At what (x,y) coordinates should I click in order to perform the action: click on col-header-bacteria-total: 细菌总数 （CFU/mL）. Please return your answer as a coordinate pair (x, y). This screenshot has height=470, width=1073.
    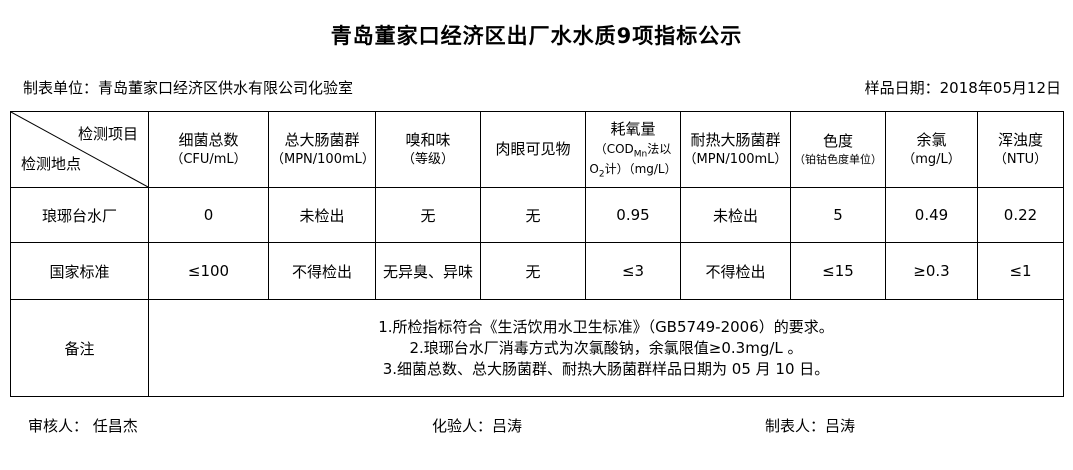
    Looking at the image, I should click on (208, 149).